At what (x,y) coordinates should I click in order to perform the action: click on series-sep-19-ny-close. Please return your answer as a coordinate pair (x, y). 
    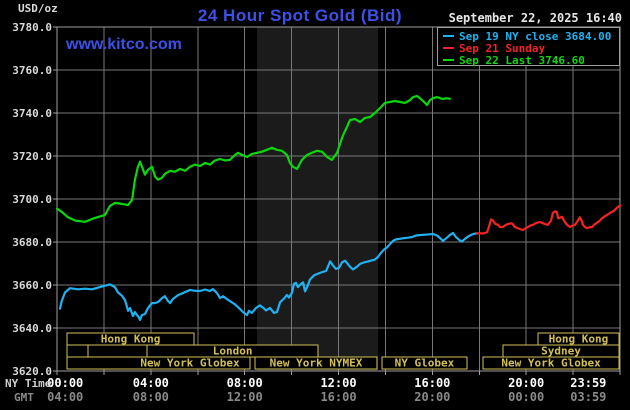
    Looking at the image, I should click on (268, 276).